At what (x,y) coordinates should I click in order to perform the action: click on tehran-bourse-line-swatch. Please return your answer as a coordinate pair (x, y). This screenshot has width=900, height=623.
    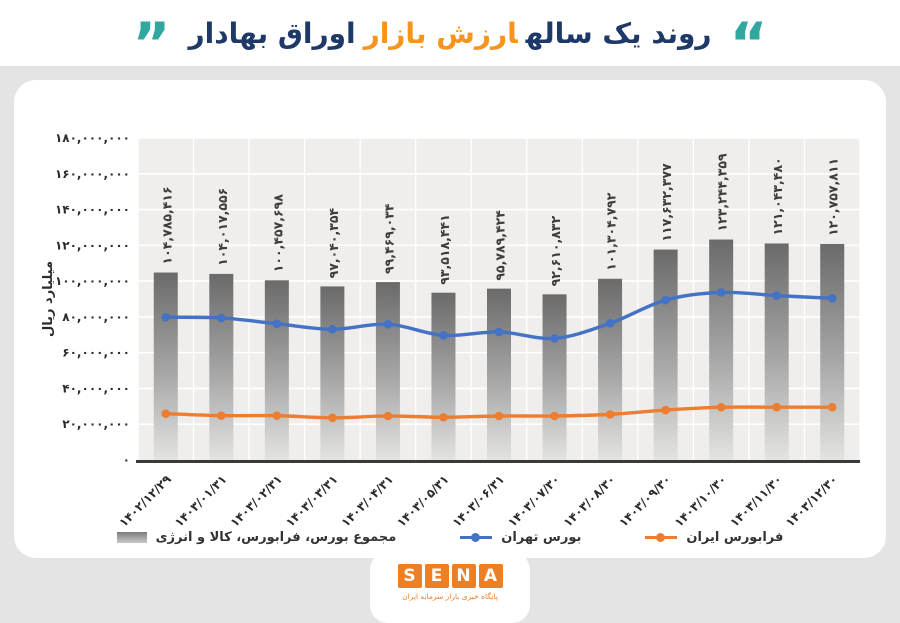
    Looking at the image, I should click on (476, 537).